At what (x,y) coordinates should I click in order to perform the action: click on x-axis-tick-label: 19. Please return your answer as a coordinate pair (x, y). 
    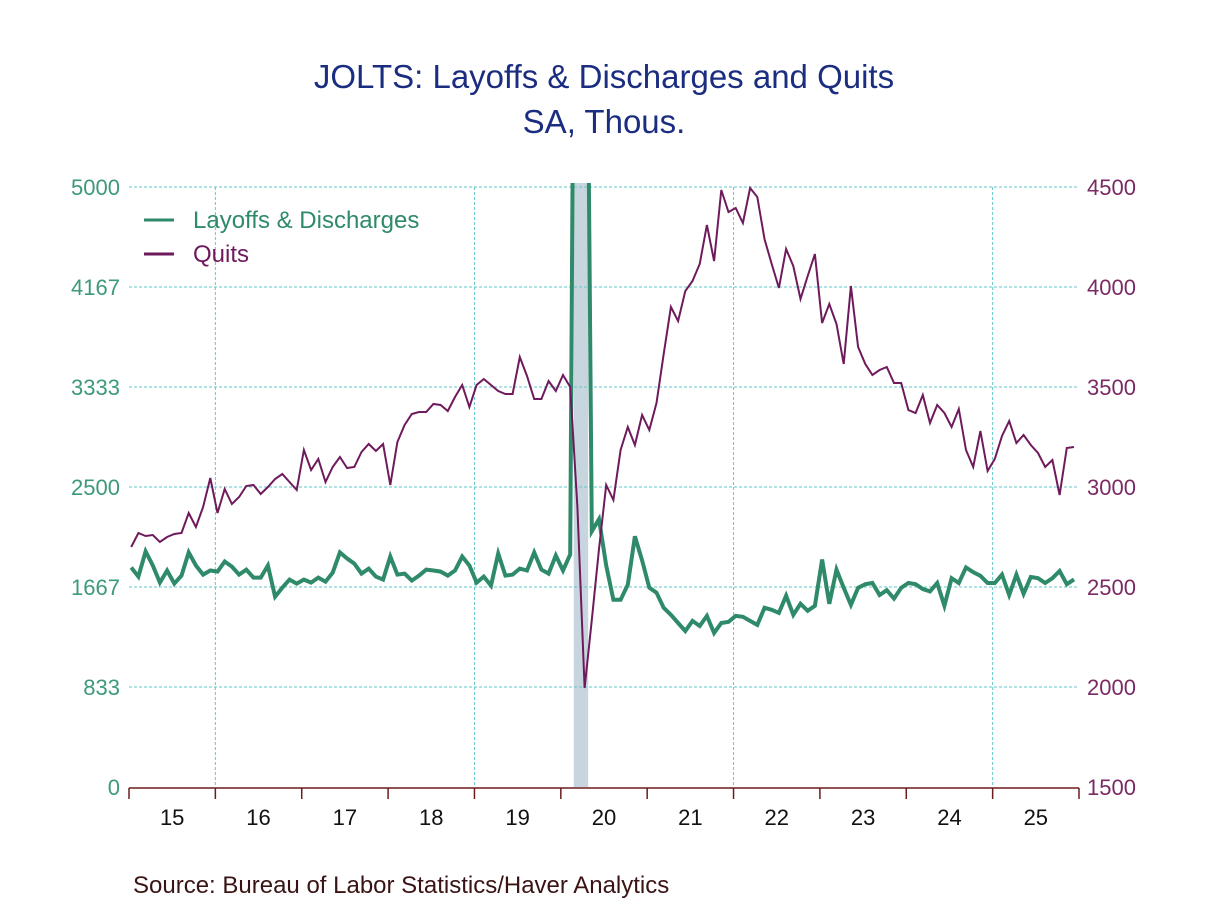
    Looking at the image, I should click on (517, 817).